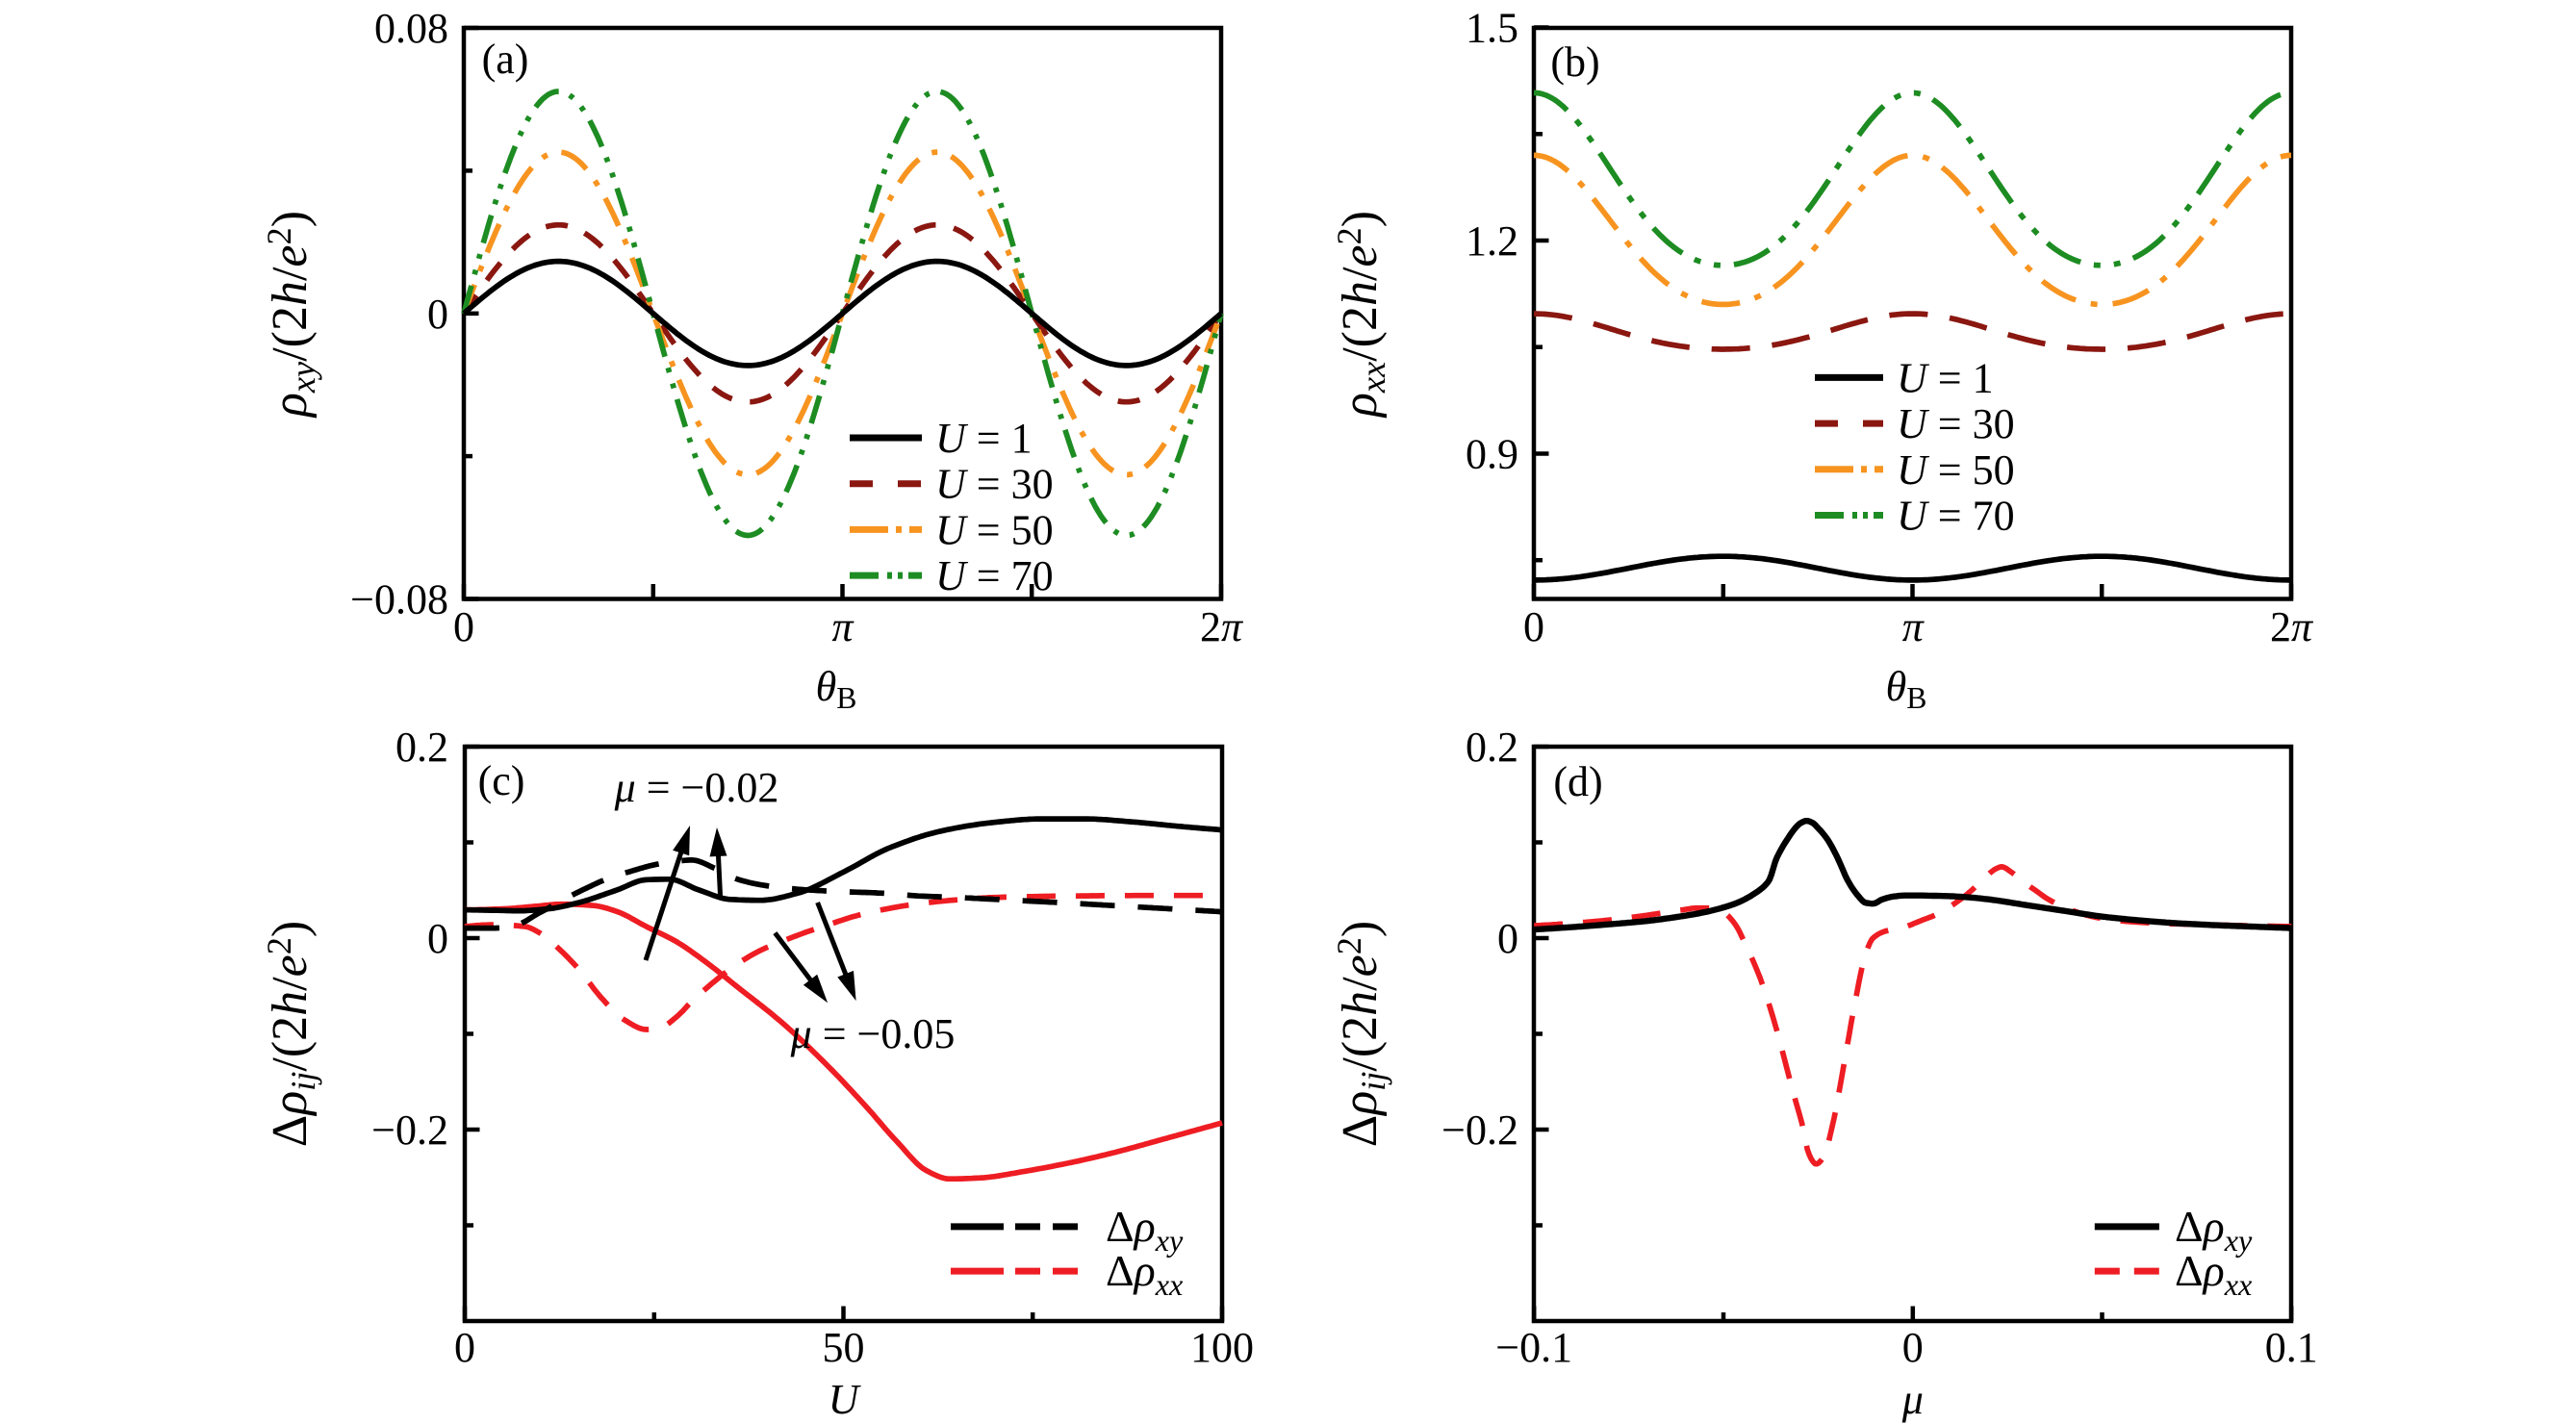 The image size is (2576, 1424). What do you see at coordinates (1577, 782) in the screenshot?
I see `svg-text: (d)` at bounding box center [1577, 782].